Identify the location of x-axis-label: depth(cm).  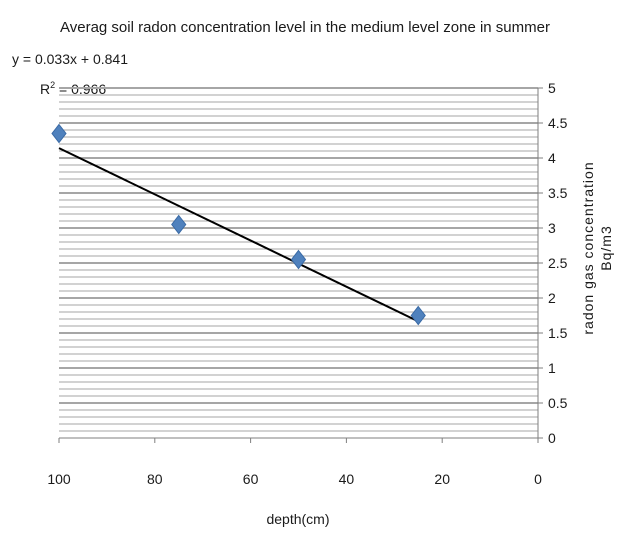
(297, 519).